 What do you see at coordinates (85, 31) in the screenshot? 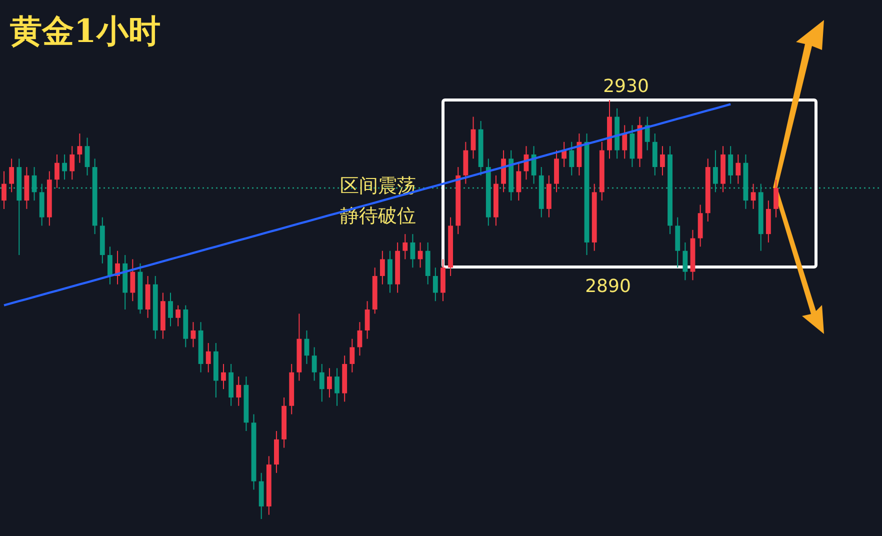
I see `chart-title: 黄金1小时` at bounding box center [85, 31].